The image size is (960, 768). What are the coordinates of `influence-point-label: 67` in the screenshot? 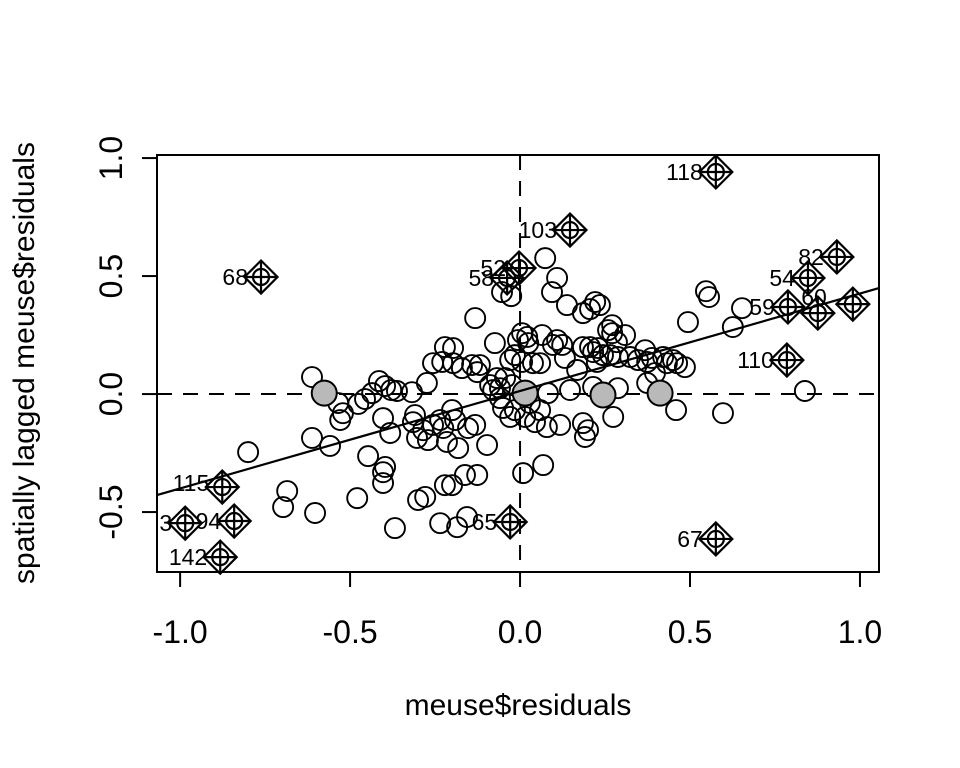 It's located at (690, 539).